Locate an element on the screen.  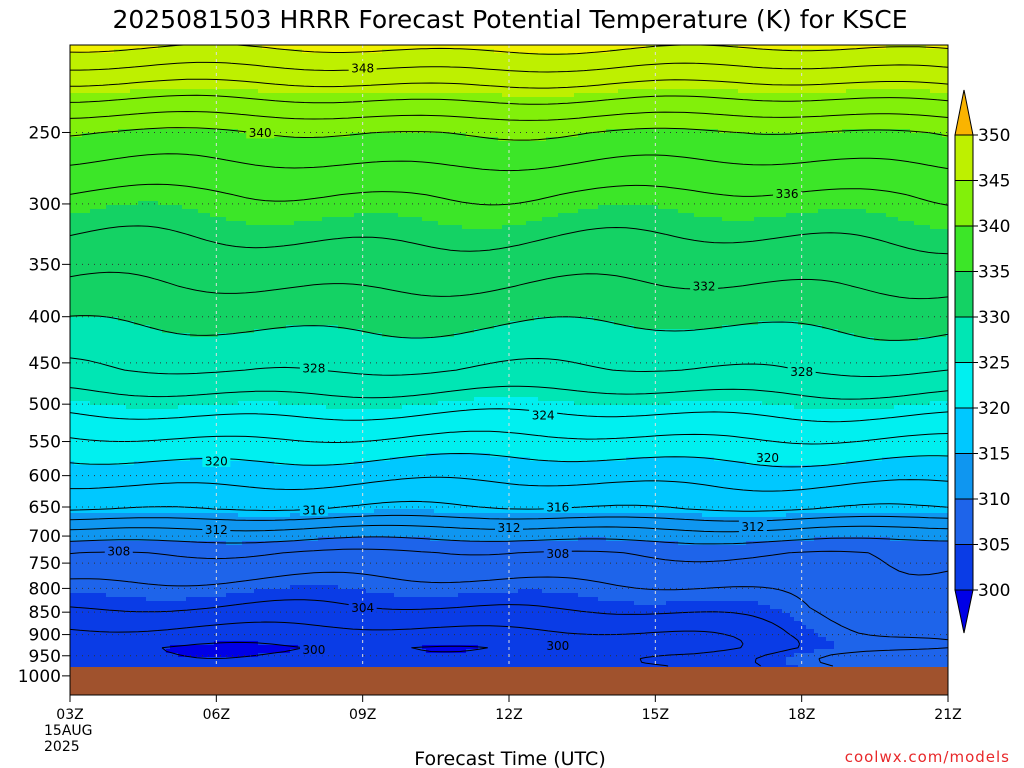
contour-label: 312 is located at coordinates (509, 528).